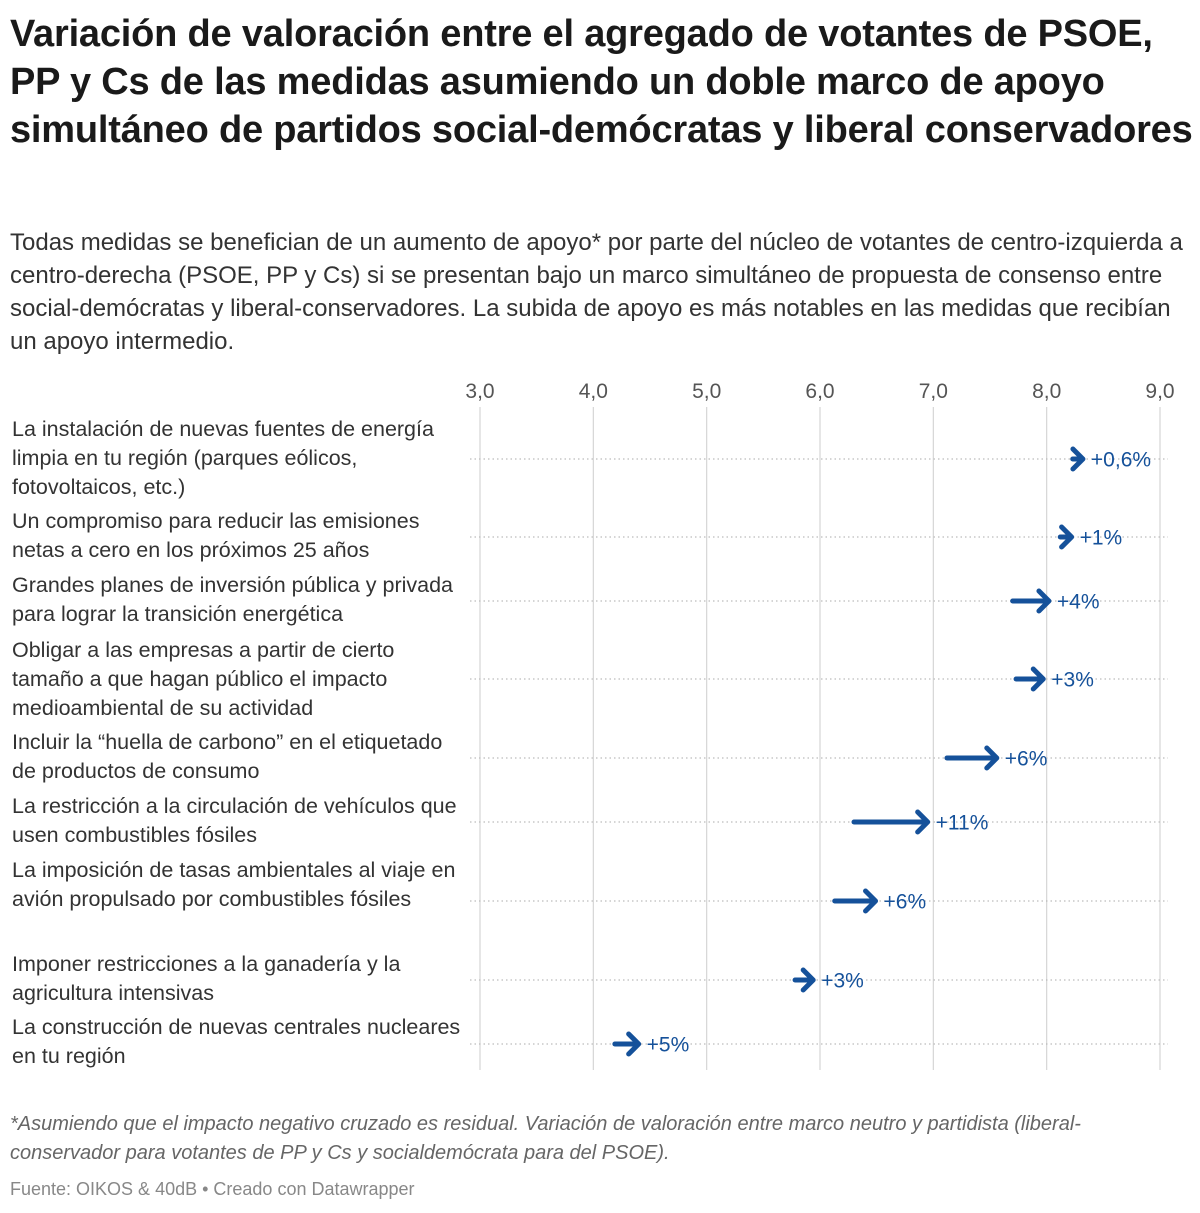 The width and height of the screenshot is (1200, 1213). Describe the element at coordinates (593, 391) in the screenshot. I see `x-tick-label: 4,0` at that location.